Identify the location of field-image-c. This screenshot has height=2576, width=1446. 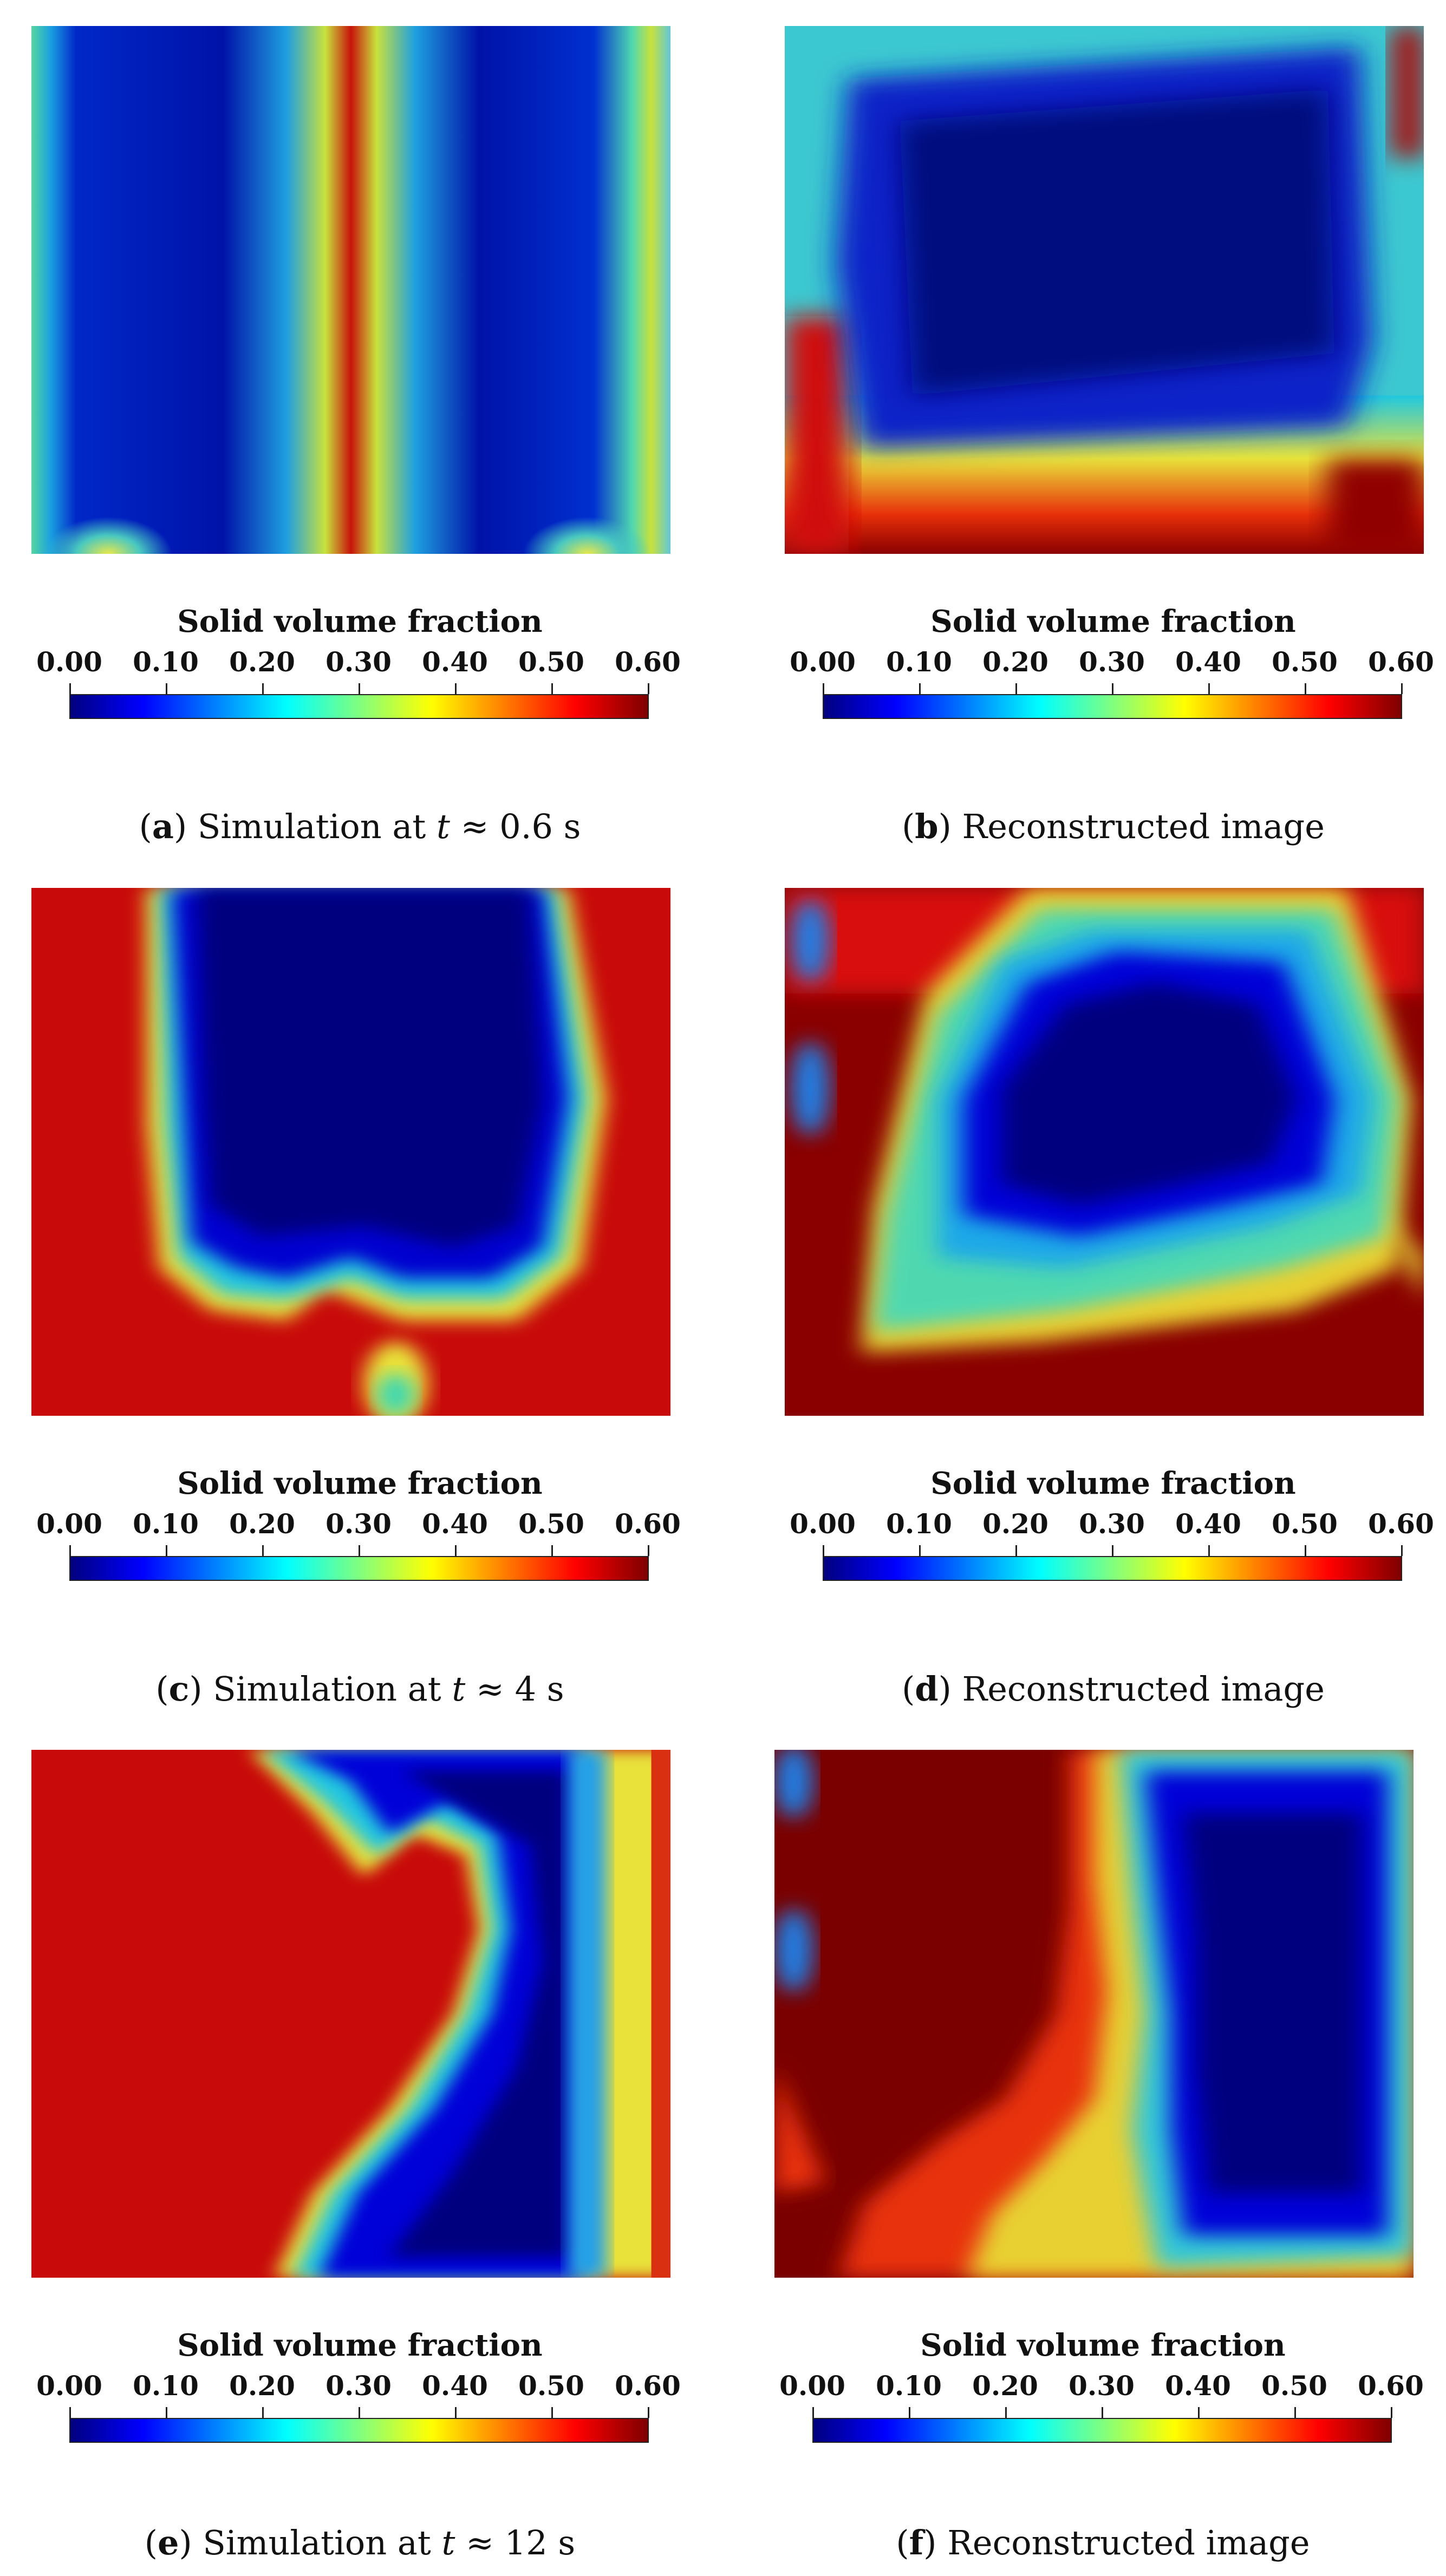
(350, 1152).